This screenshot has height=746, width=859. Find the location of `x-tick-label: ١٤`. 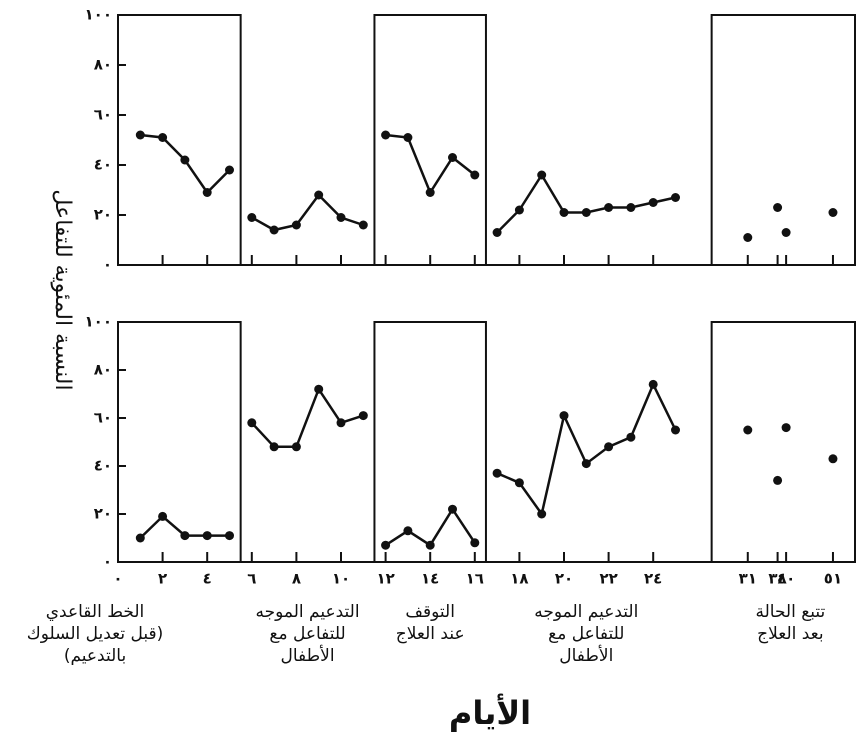

x-tick-label: ١٤ is located at coordinates (430, 579).